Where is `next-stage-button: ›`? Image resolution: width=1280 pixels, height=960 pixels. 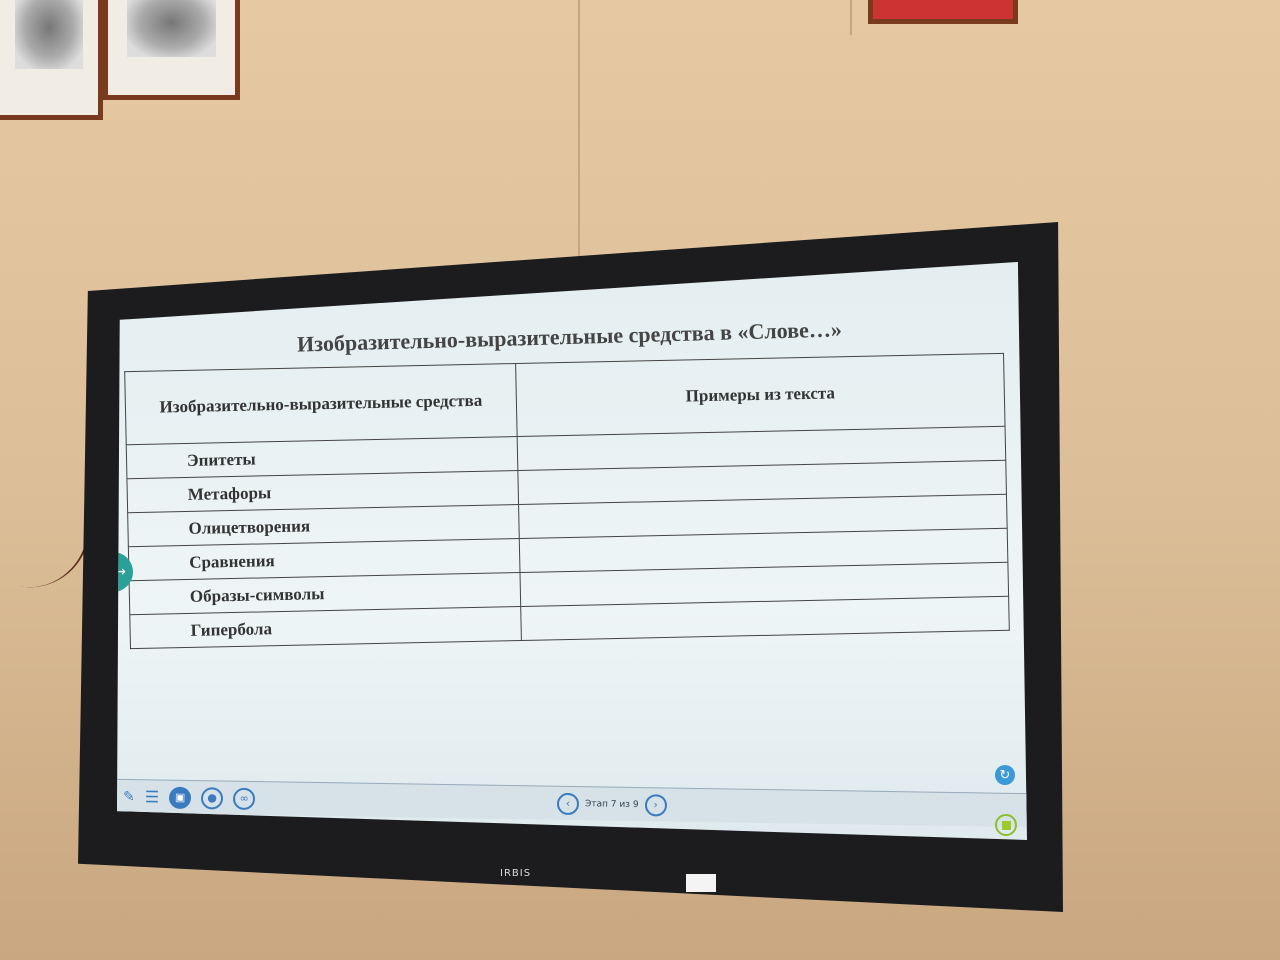
next-stage-button: › is located at coordinates (655, 804).